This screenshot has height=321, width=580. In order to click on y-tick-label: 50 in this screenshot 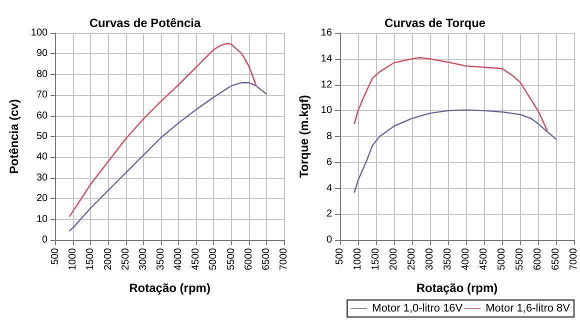, I will do `click(42, 136)`.